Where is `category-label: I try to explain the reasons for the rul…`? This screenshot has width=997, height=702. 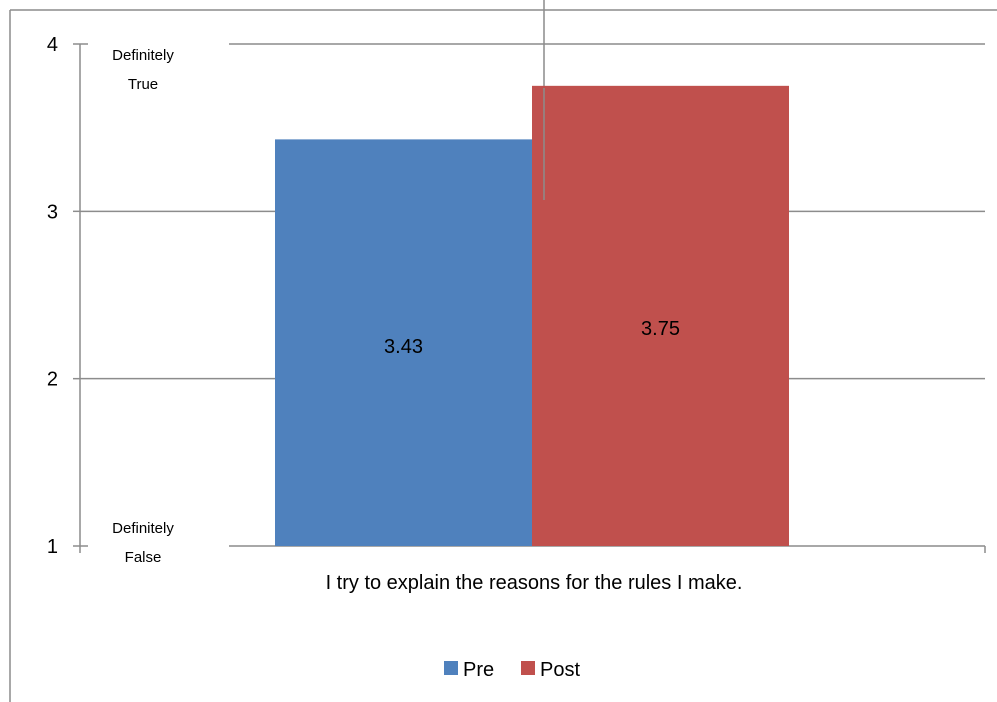 category-label: I try to explain the reasons for the rul… is located at coordinates (534, 583).